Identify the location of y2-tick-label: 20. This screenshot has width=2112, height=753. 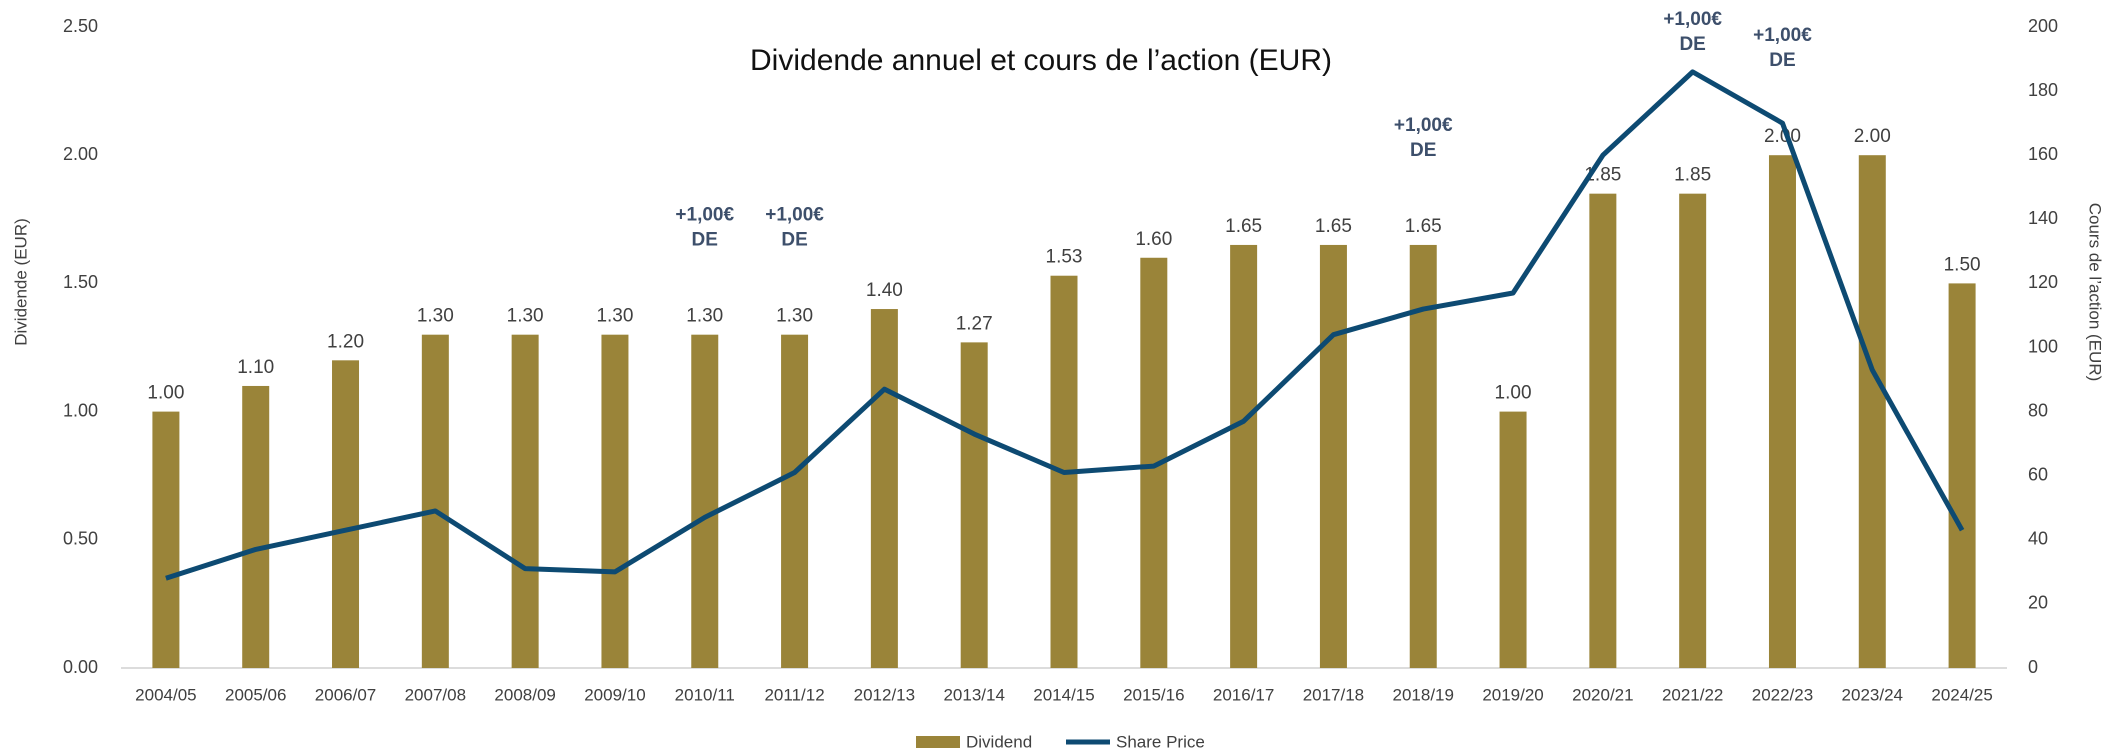
(2038, 603).